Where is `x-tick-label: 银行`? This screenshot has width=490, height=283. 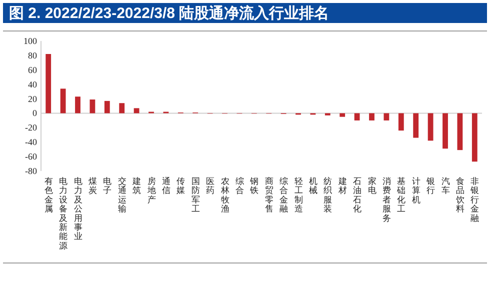 x-tick-label: 银行 is located at coordinates (430, 186).